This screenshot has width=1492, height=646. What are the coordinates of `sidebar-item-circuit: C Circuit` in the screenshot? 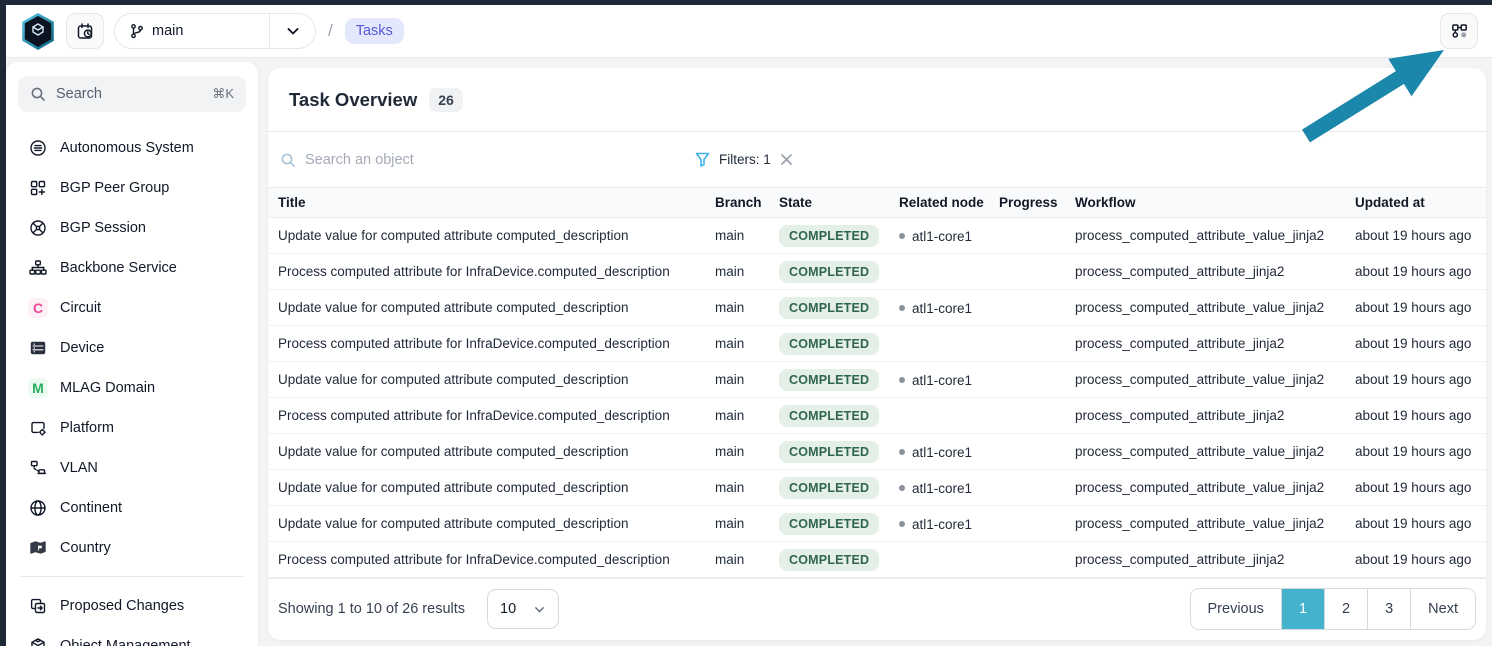 It's located at (132, 308).